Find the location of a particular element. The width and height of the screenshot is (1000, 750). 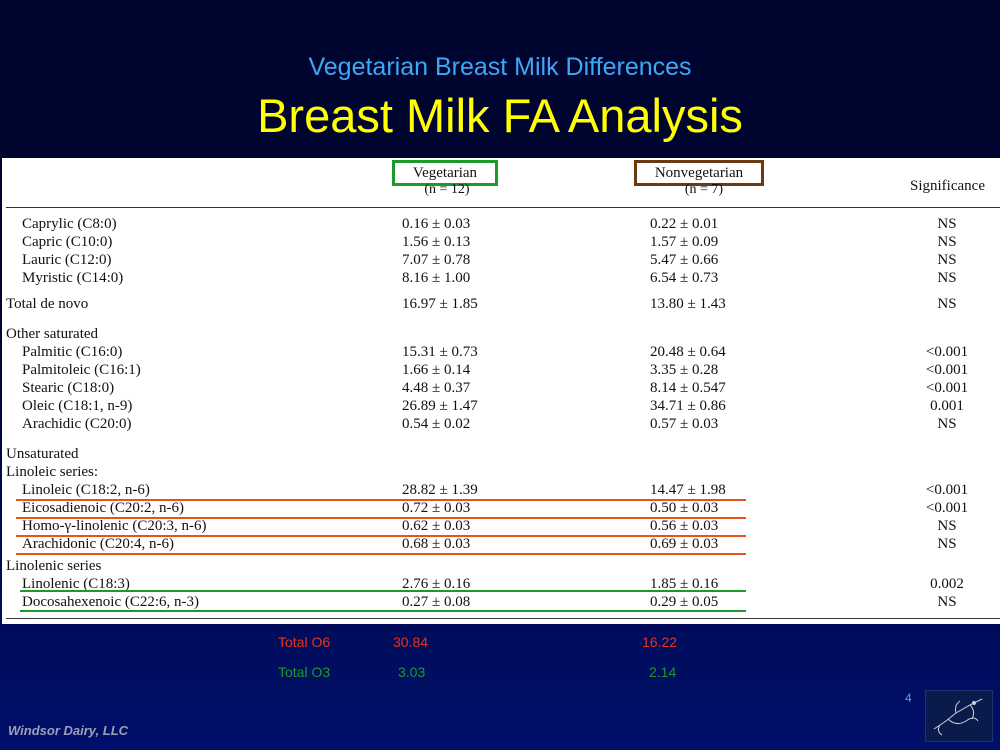

row-label: Lauric (C12:0) is located at coordinates (67, 260).